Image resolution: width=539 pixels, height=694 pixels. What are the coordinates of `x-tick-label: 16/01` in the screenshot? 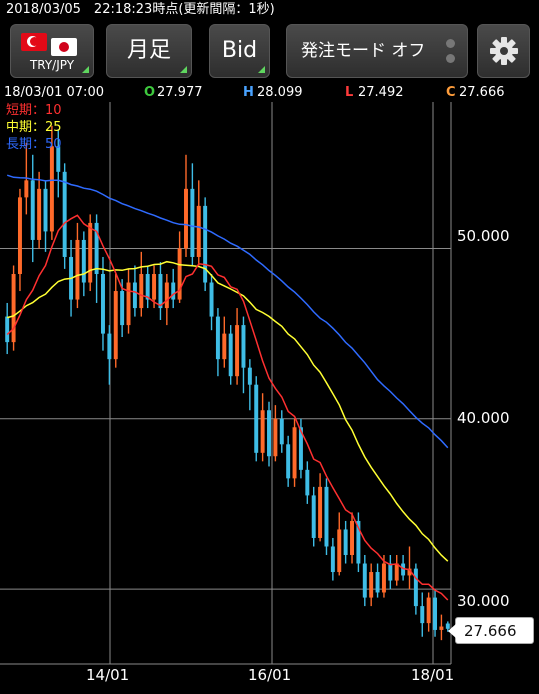 It's located at (270, 675).